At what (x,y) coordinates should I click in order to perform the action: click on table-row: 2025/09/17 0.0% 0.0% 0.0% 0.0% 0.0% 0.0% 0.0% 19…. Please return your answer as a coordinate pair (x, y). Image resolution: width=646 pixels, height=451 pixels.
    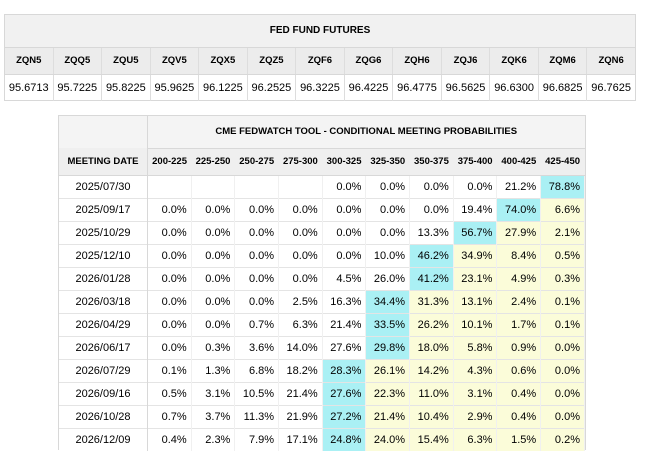
    Looking at the image, I should click on (322, 209).